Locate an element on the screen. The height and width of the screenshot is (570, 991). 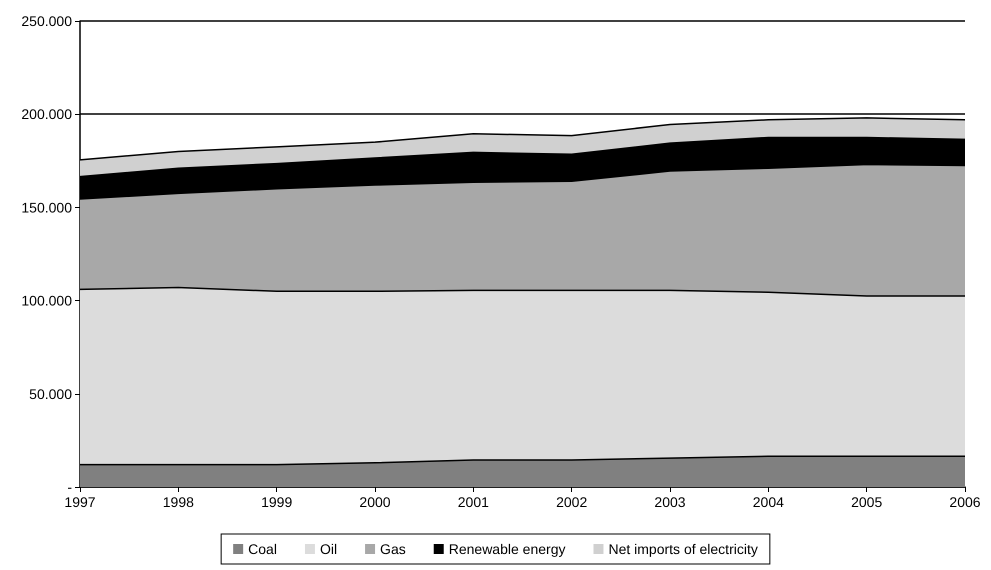
legend-label: Oil is located at coordinates (329, 549).